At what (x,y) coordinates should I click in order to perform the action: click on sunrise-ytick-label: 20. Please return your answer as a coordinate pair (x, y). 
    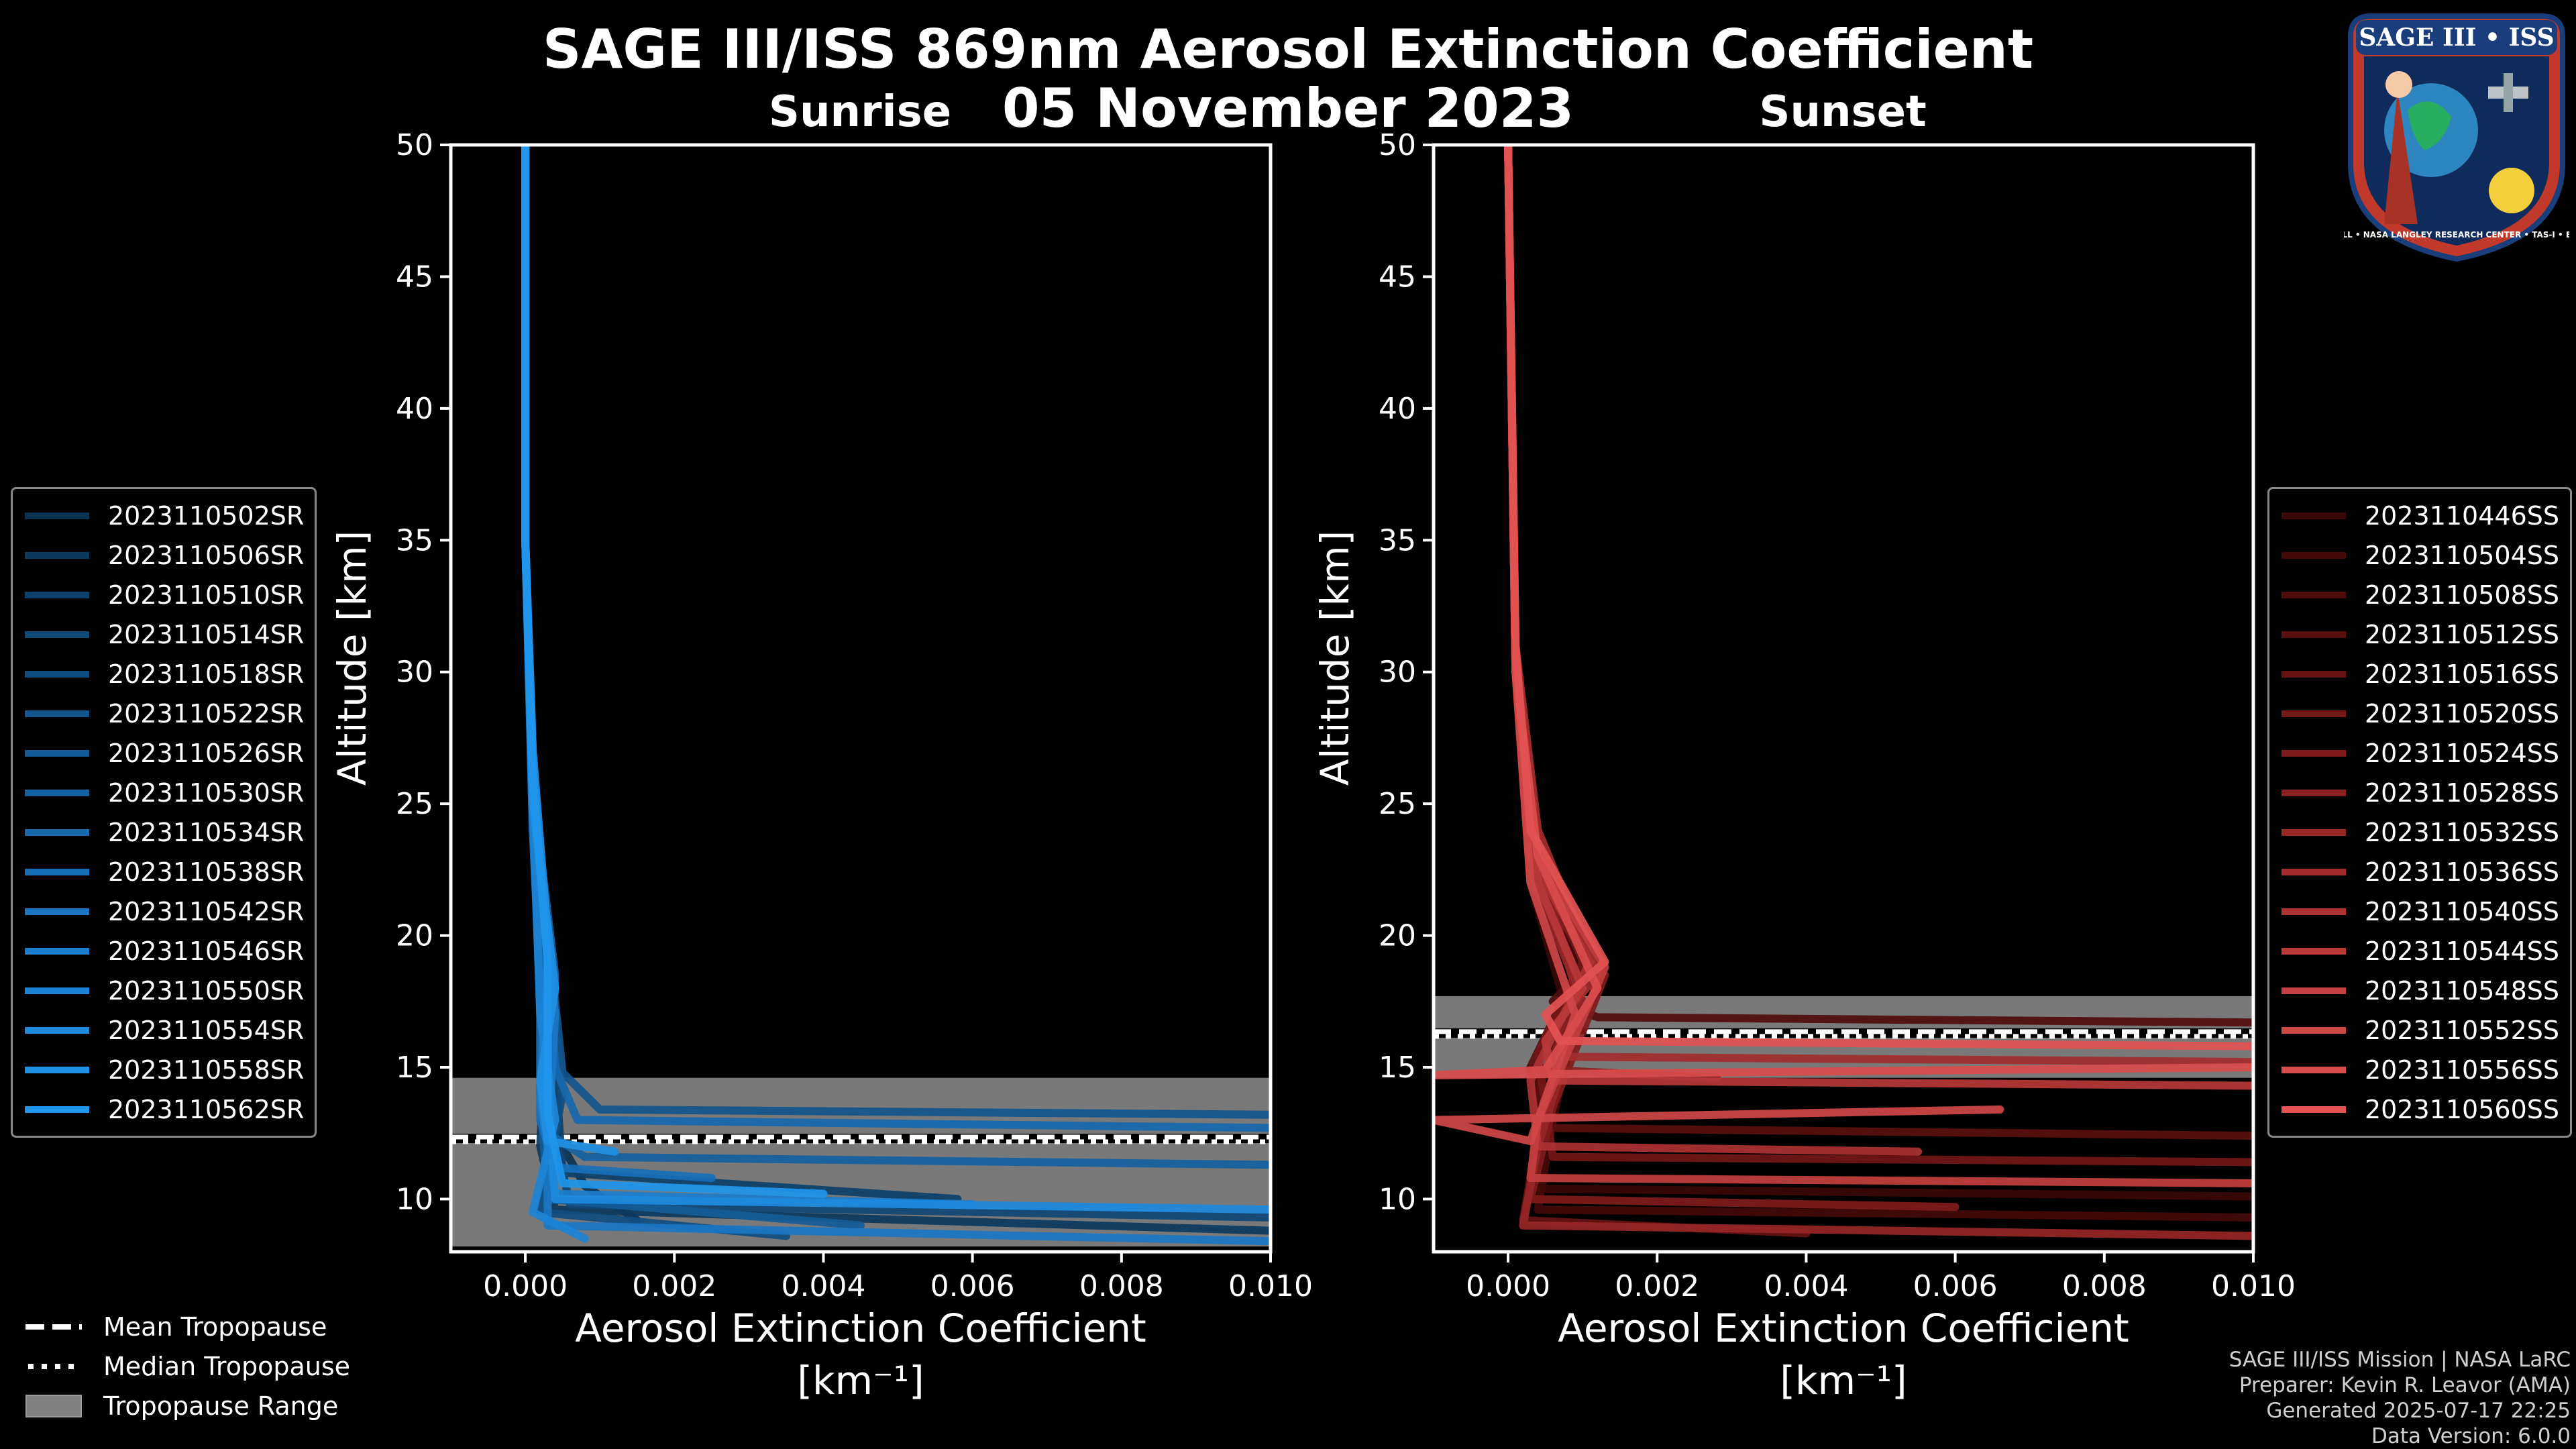
    Looking at the image, I should click on (414, 936).